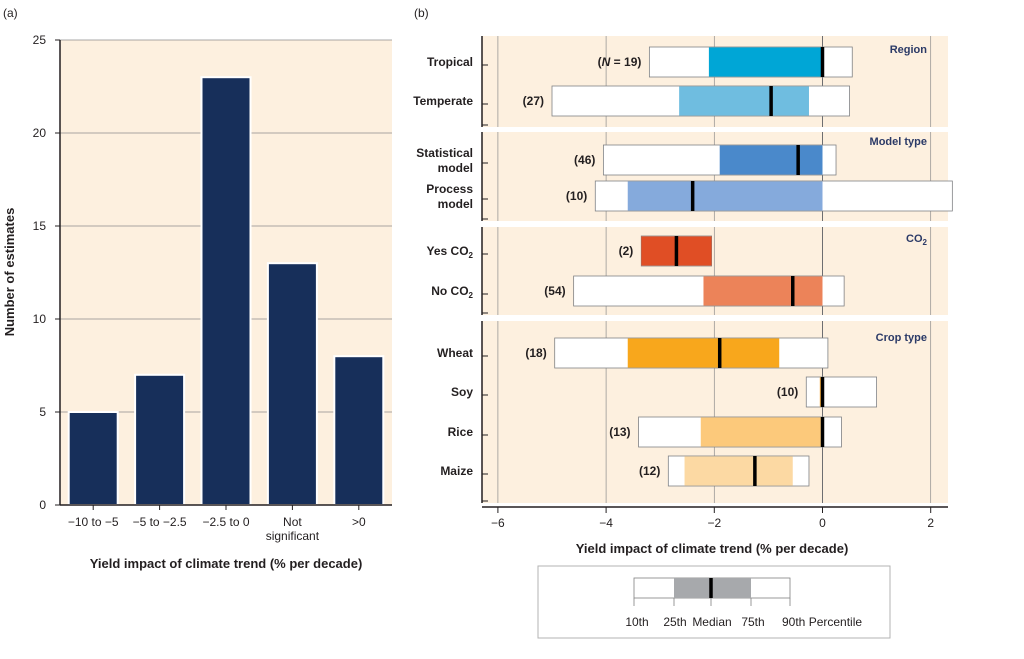 The image size is (1024, 659). What do you see at coordinates (40, 319) in the screenshot?
I see `panel-a-y-tick-label: 10` at bounding box center [40, 319].